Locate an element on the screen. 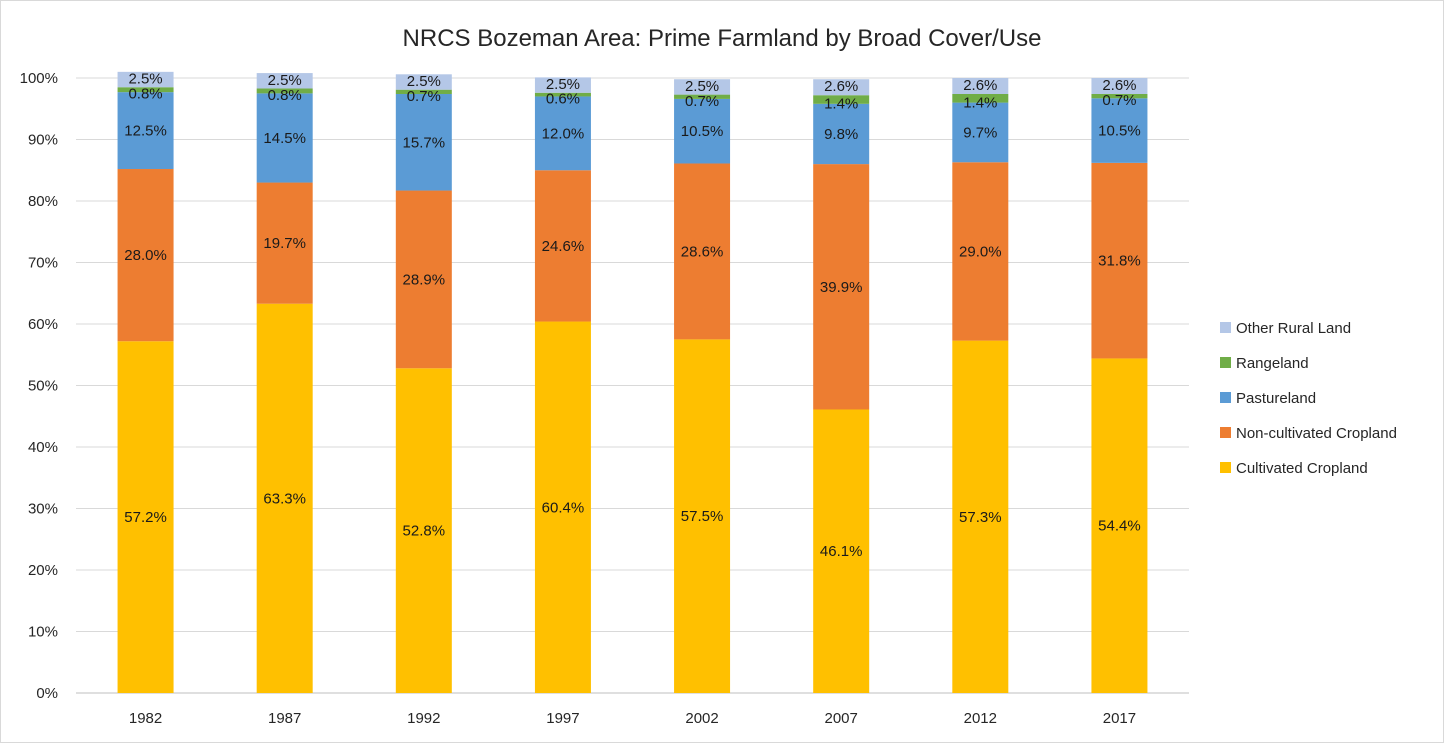 This screenshot has width=1444, height=743. x-tick-label: 1992 is located at coordinates (423, 718).